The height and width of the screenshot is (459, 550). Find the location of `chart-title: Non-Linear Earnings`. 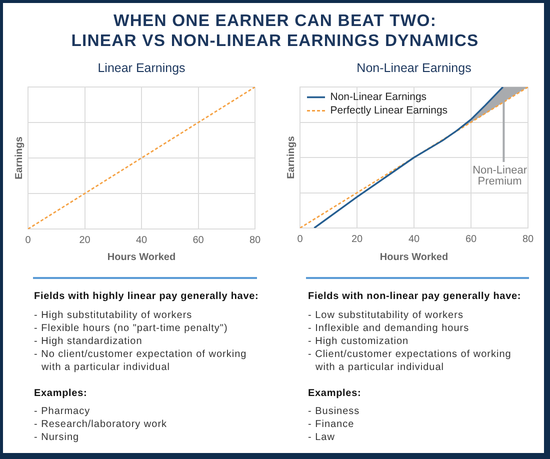

chart-title: Non-Linear Earnings is located at coordinates (414, 67).